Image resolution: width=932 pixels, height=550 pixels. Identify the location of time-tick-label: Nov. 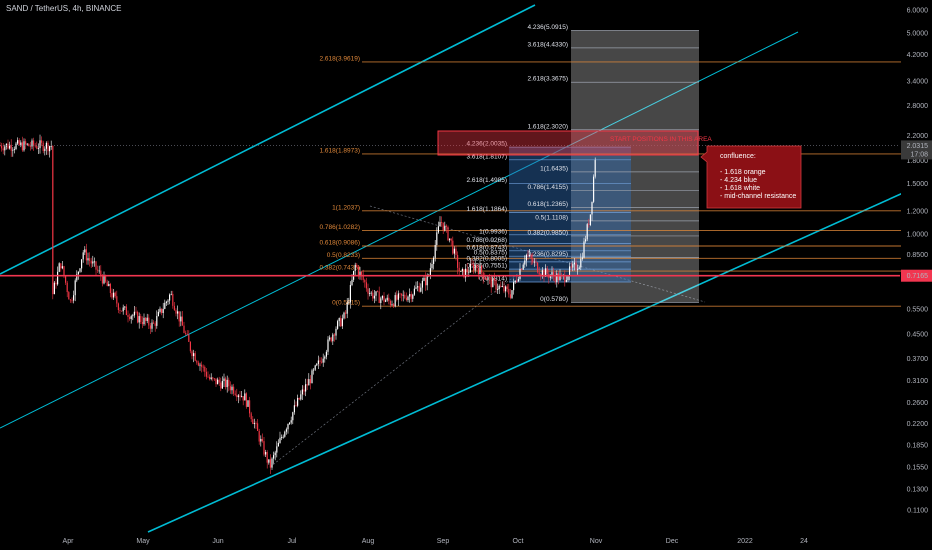
(596, 541).